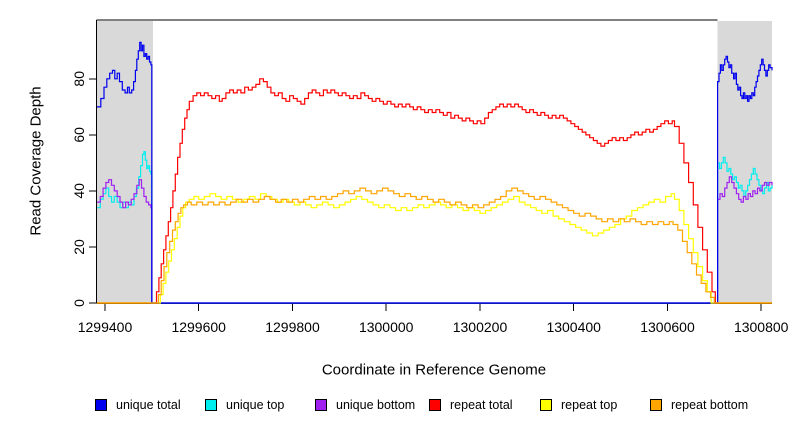  I want to click on x-axis-tick-label: 1300200, so click(480, 327).